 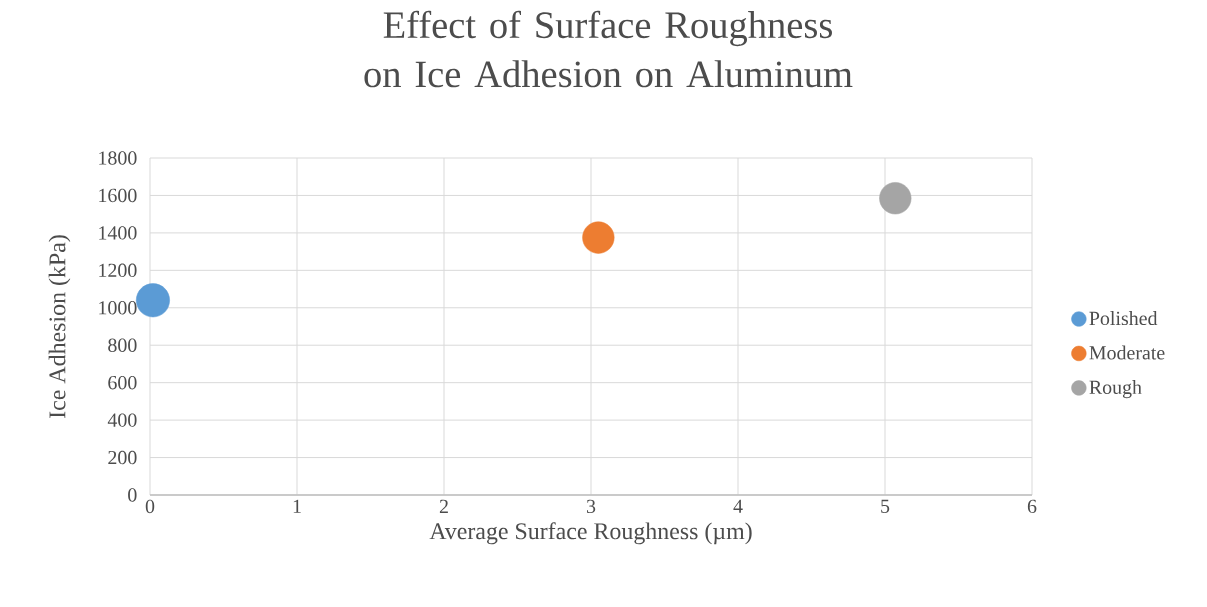 I want to click on x-tick-label: 3, so click(x=591, y=506).